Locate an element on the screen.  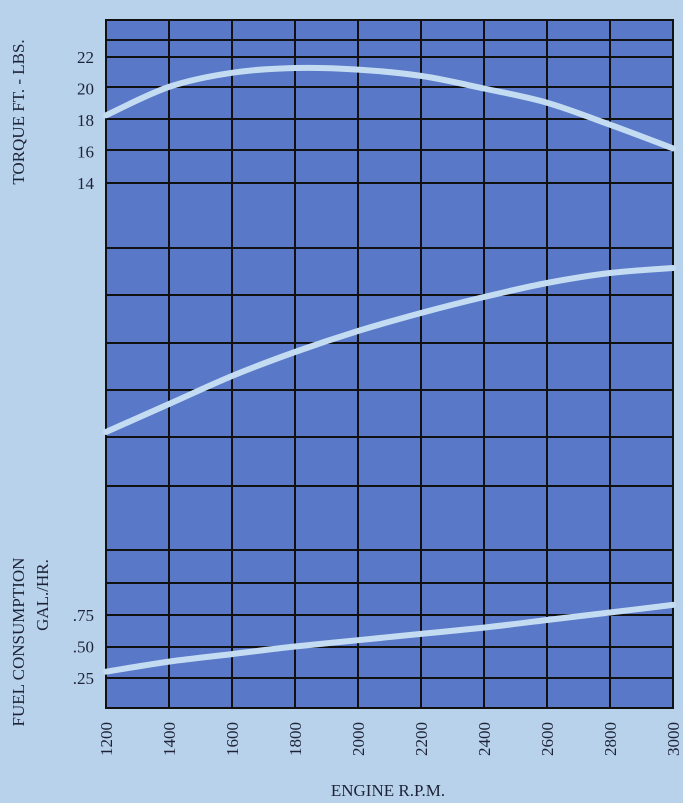
torque-tick-label: 14 is located at coordinates (86, 183).